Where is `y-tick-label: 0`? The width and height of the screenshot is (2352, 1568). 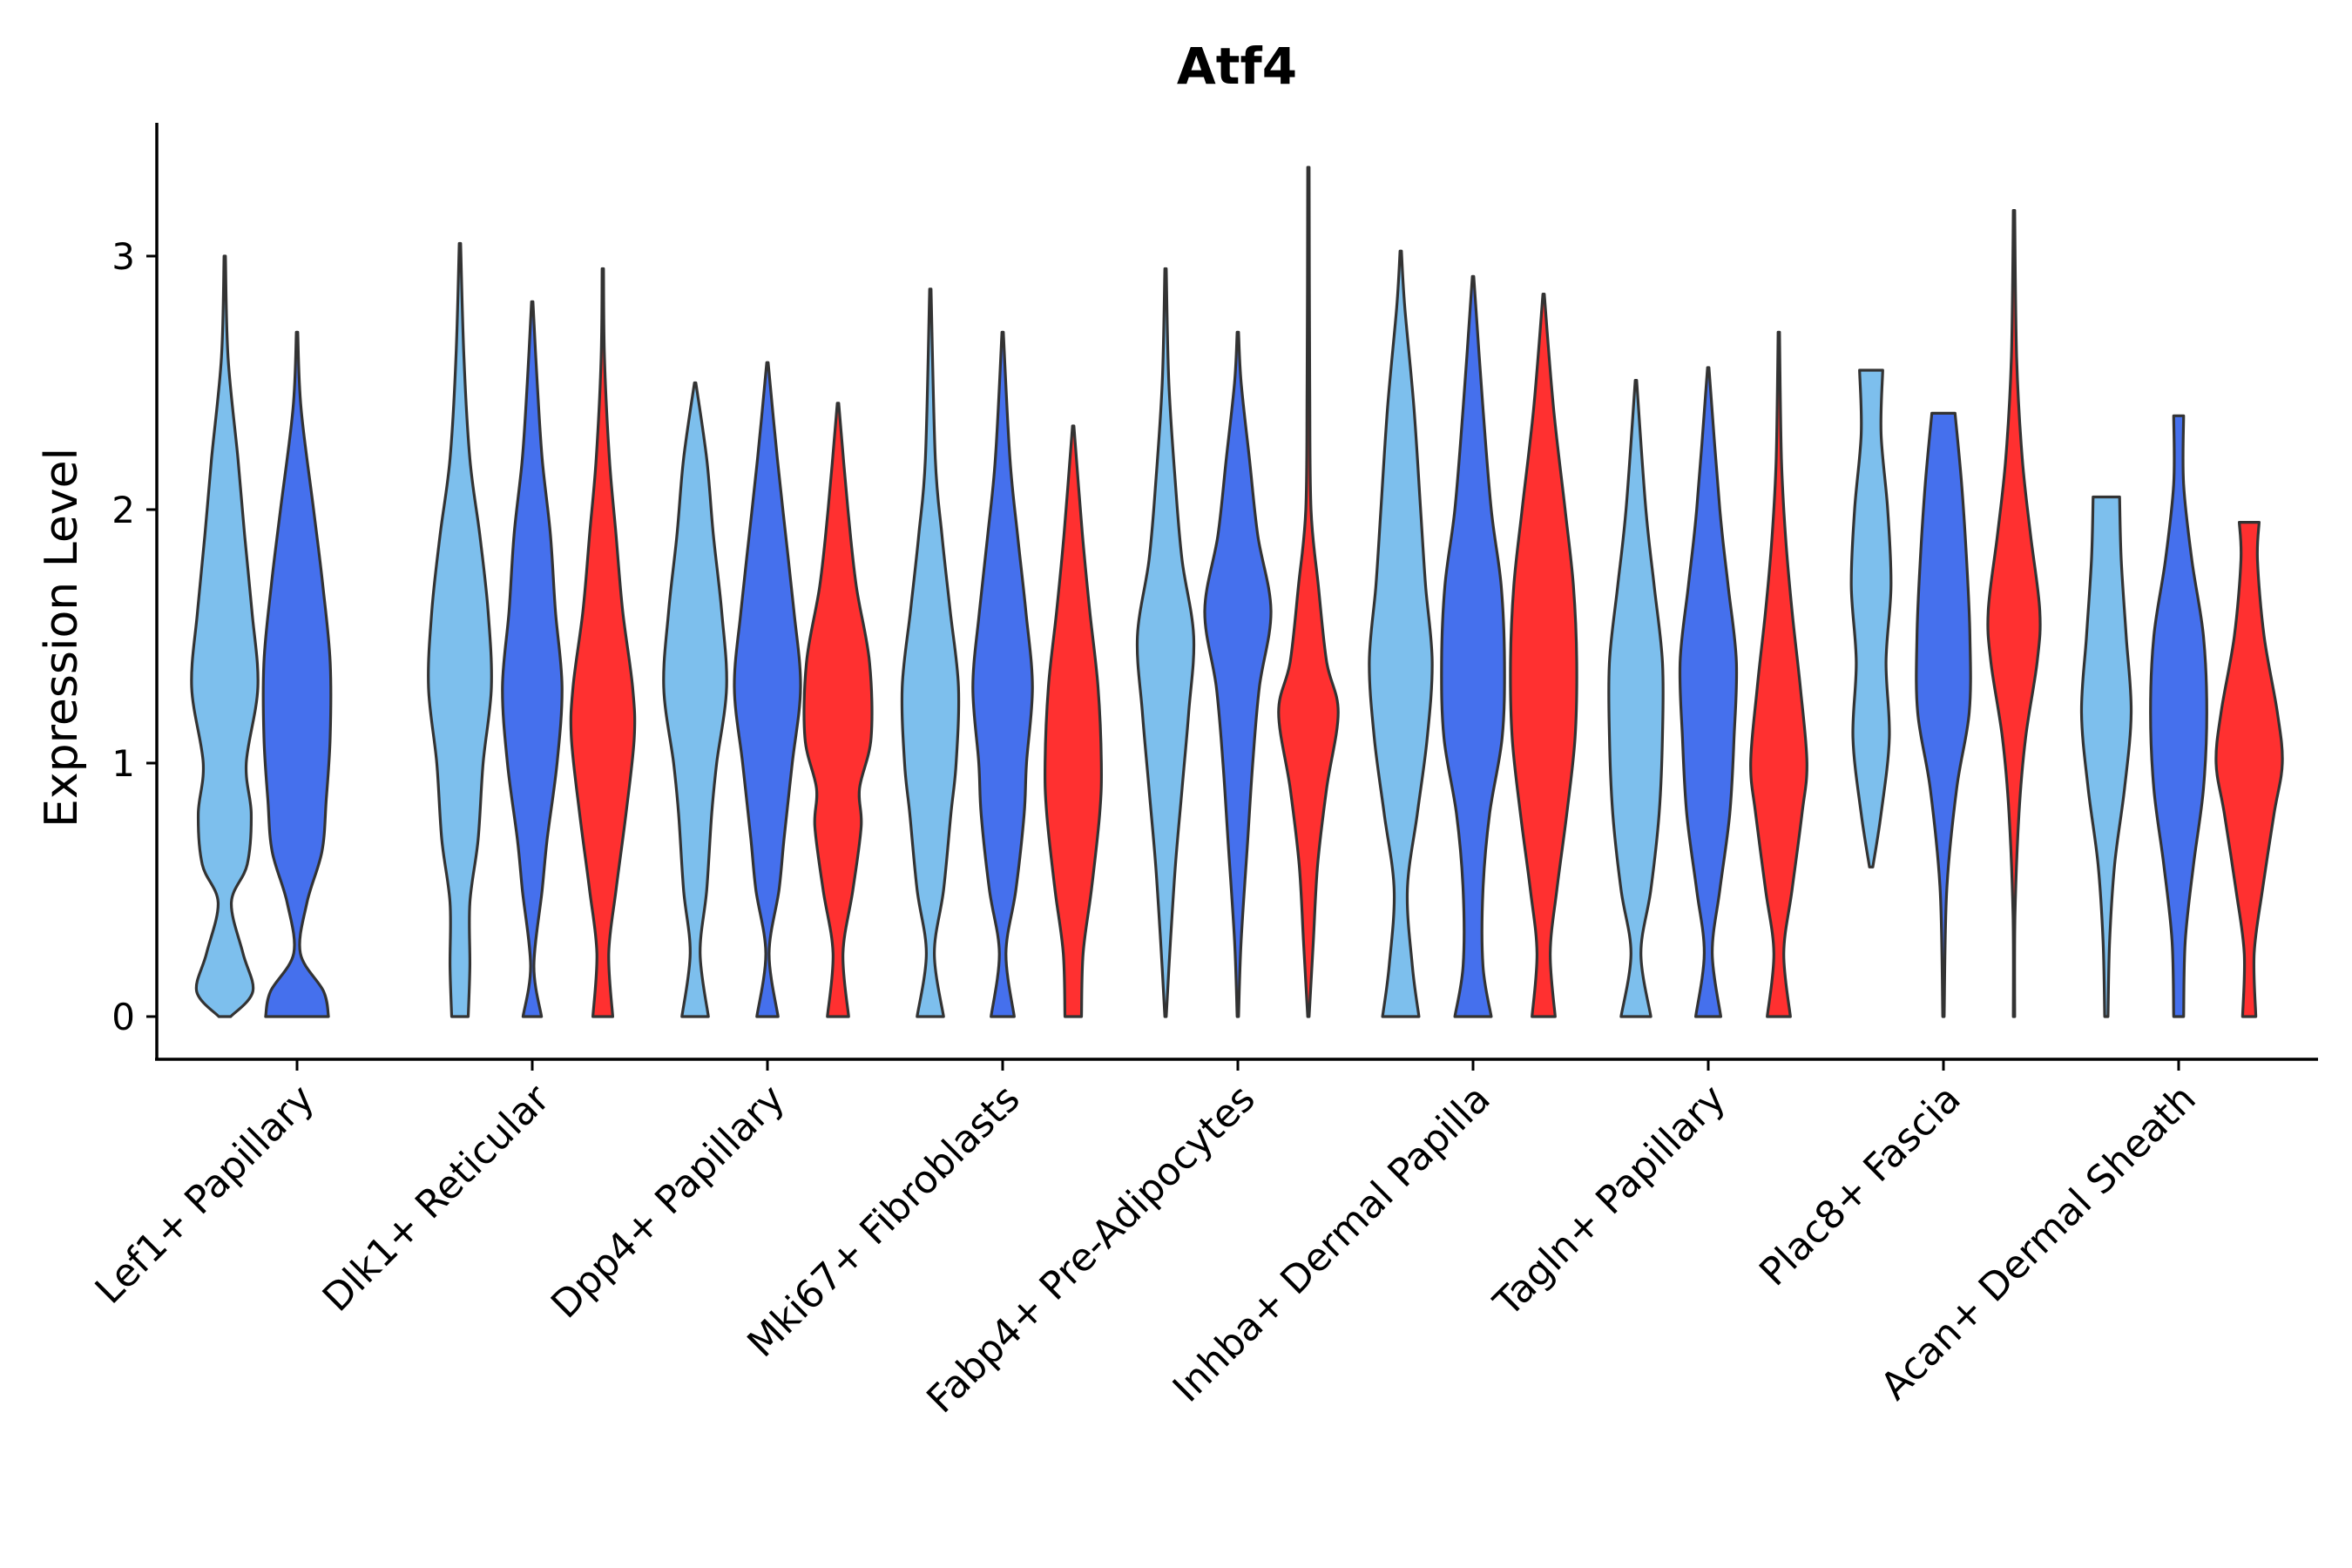 y-tick-label: 0 is located at coordinates (124, 1017).